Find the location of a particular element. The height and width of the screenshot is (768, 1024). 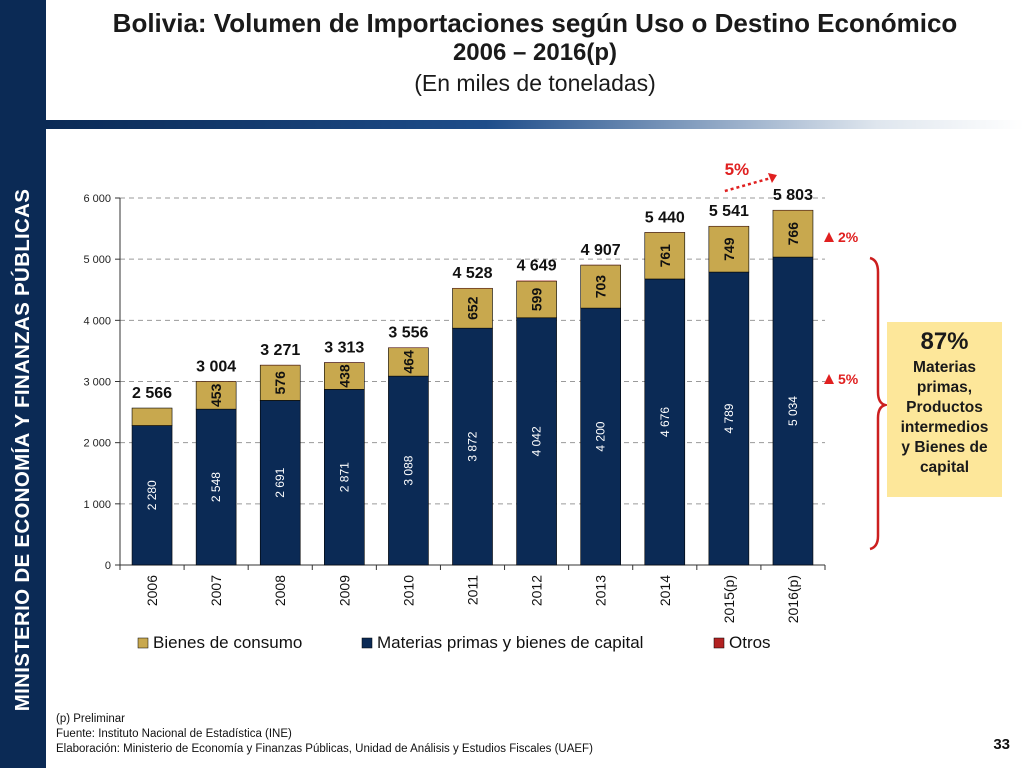

x-category-label: 2012 is located at coordinates (537, 590).